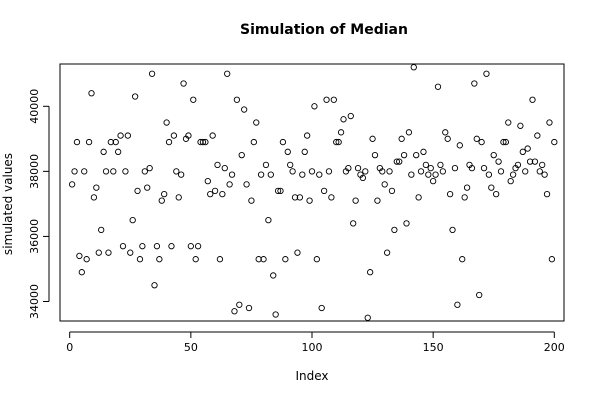 Image resolution: width=600 pixels, height=400 pixels. I want to click on x-tick-label: 50, so click(191, 347).